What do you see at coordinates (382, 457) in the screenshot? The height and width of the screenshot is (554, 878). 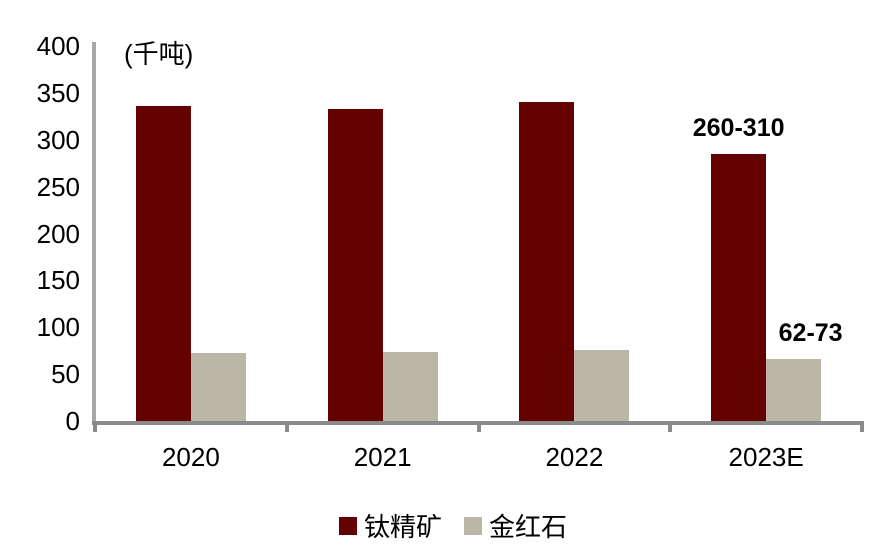 I see `x-axis-category-label-2021: 2021` at bounding box center [382, 457].